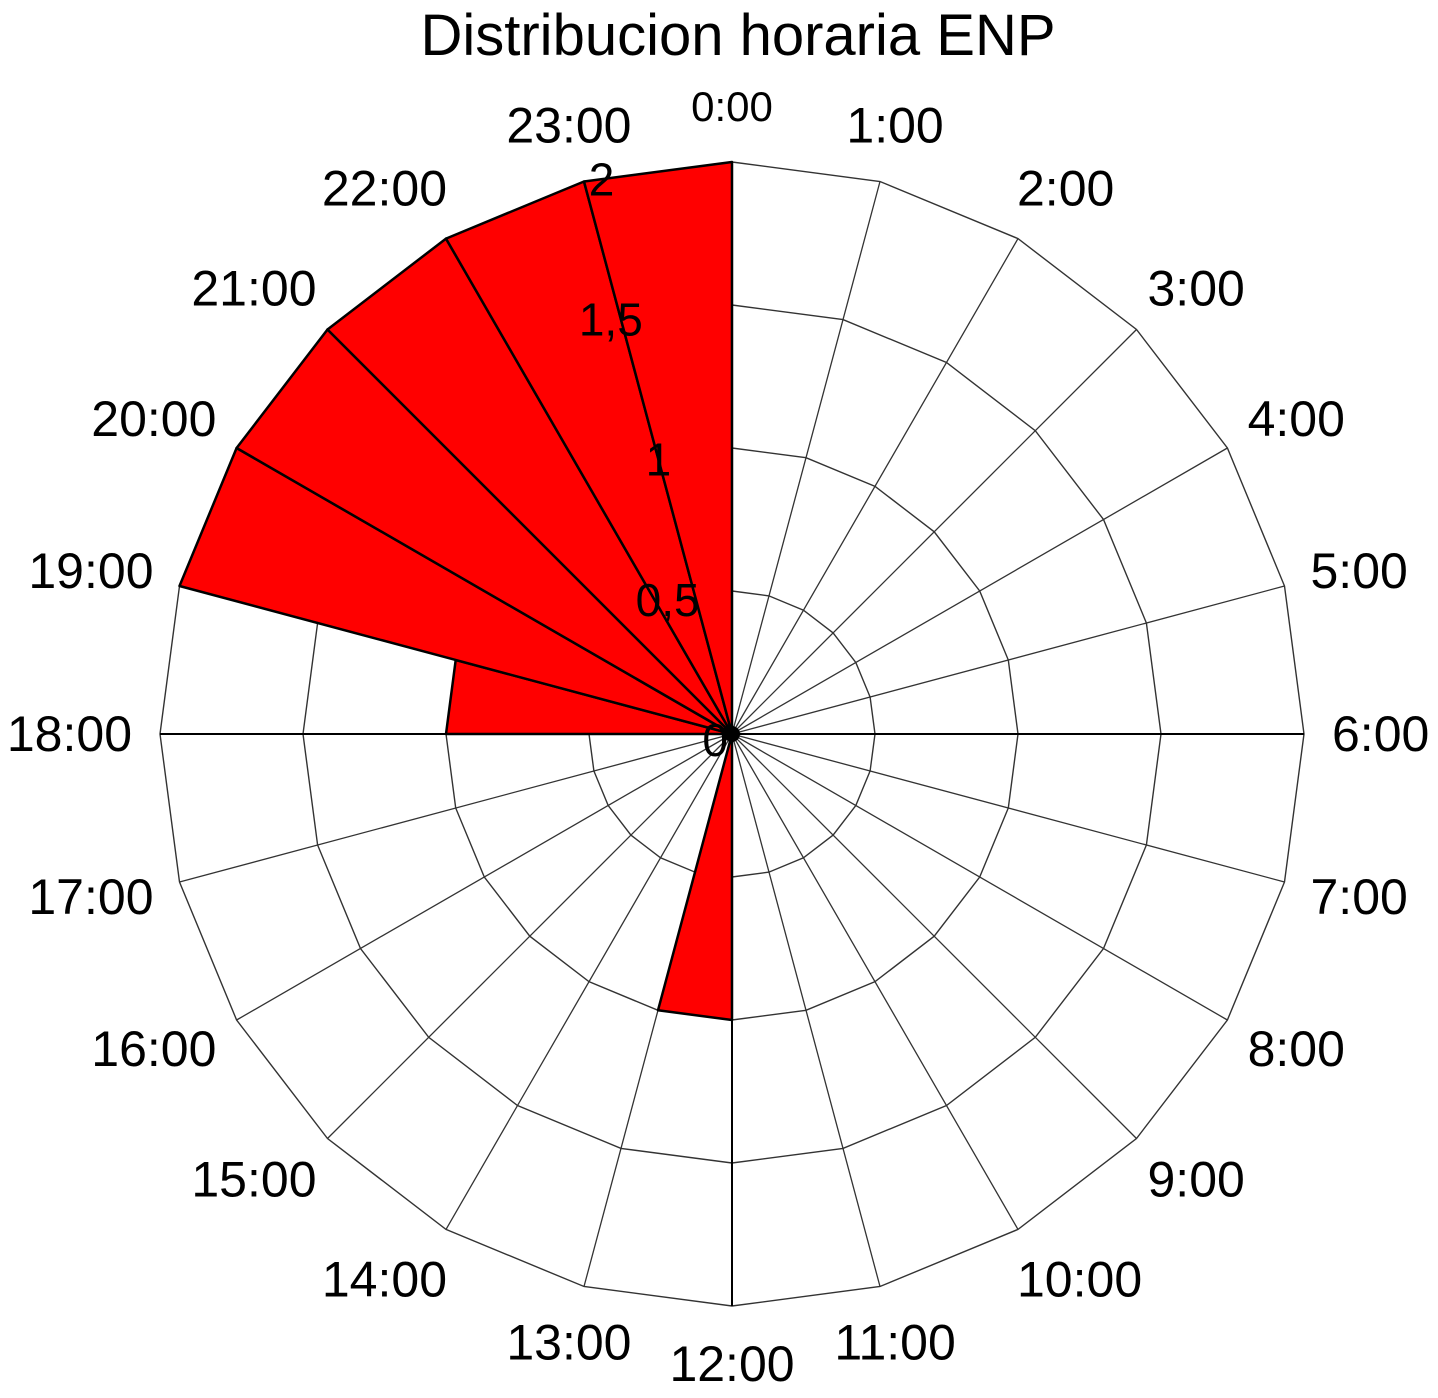  Describe the element at coordinates (602, 179) in the screenshot. I see `radial-tick-label: 2` at that location.